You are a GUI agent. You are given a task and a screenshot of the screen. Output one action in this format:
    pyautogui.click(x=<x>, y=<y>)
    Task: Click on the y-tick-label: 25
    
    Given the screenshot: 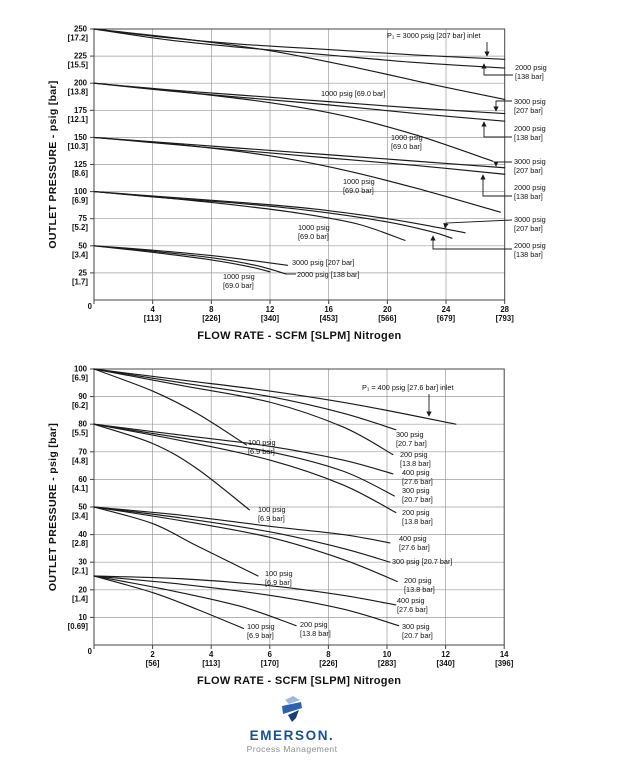 What is the action you would take?
    pyautogui.click(x=82, y=272)
    